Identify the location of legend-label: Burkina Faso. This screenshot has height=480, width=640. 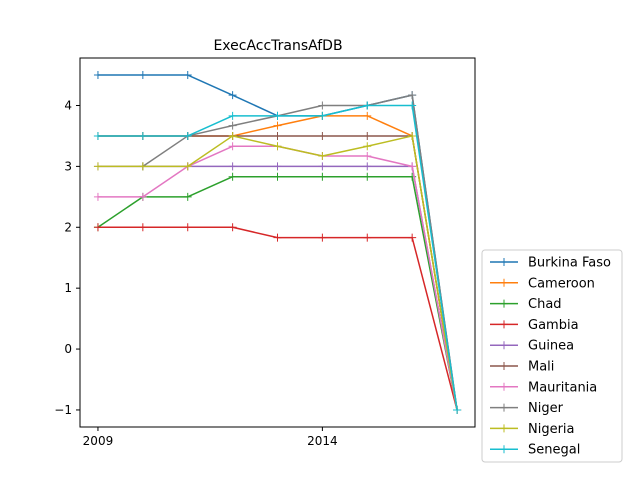
(569, 263).